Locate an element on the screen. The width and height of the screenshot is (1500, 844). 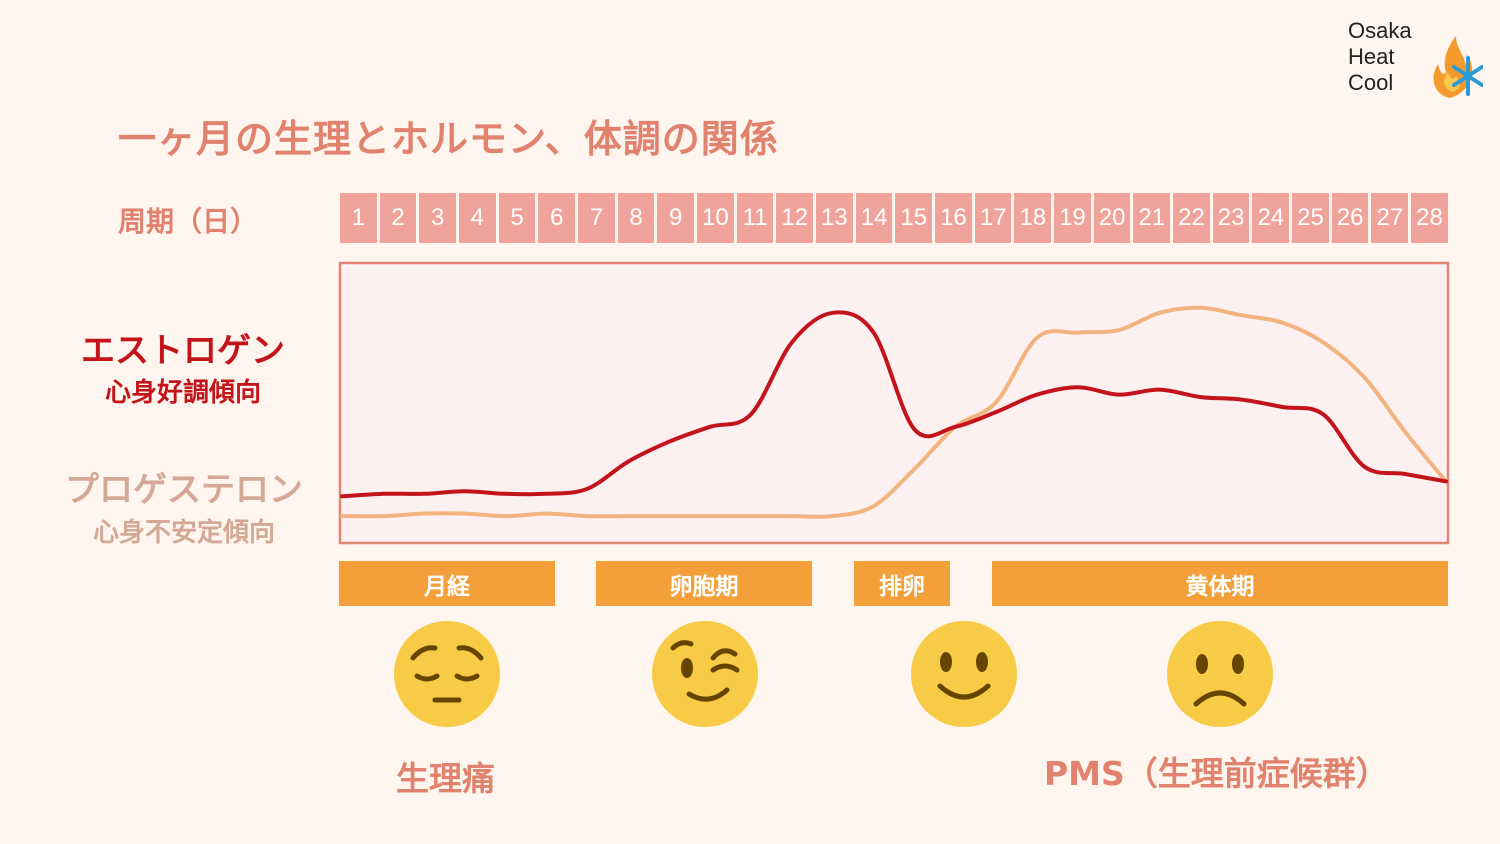
pensive-face-icon is located at coordinates (447, 674).